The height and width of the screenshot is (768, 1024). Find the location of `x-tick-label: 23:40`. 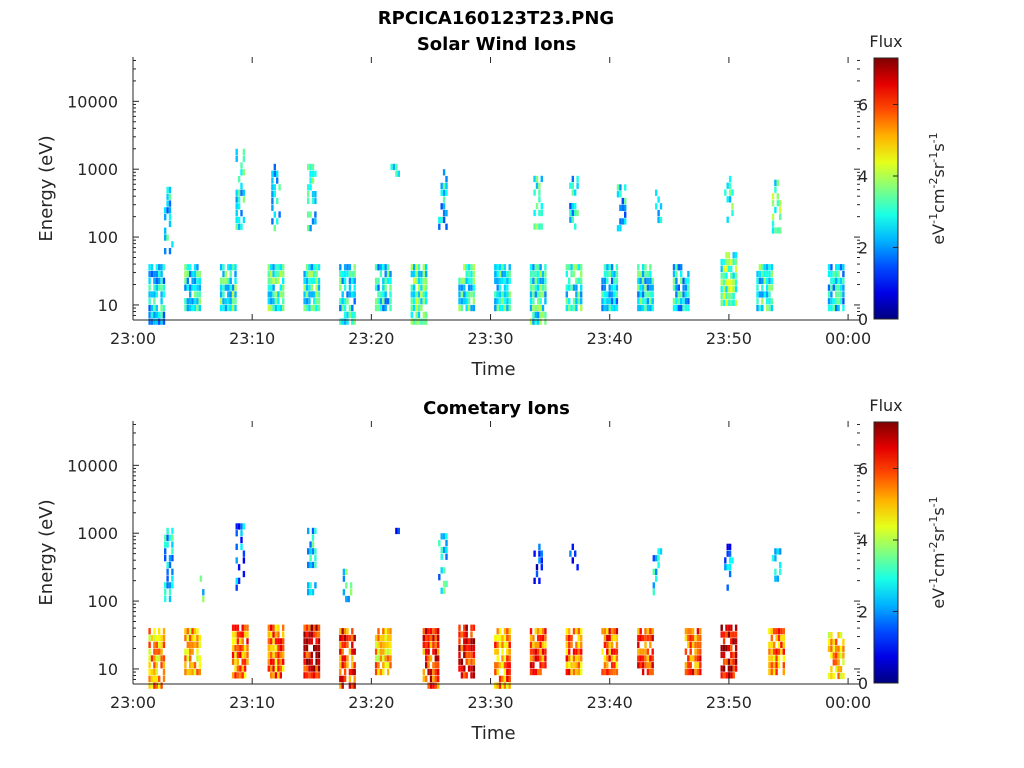

x-tick-label: 23:40 is located at coordinates (610, 702).